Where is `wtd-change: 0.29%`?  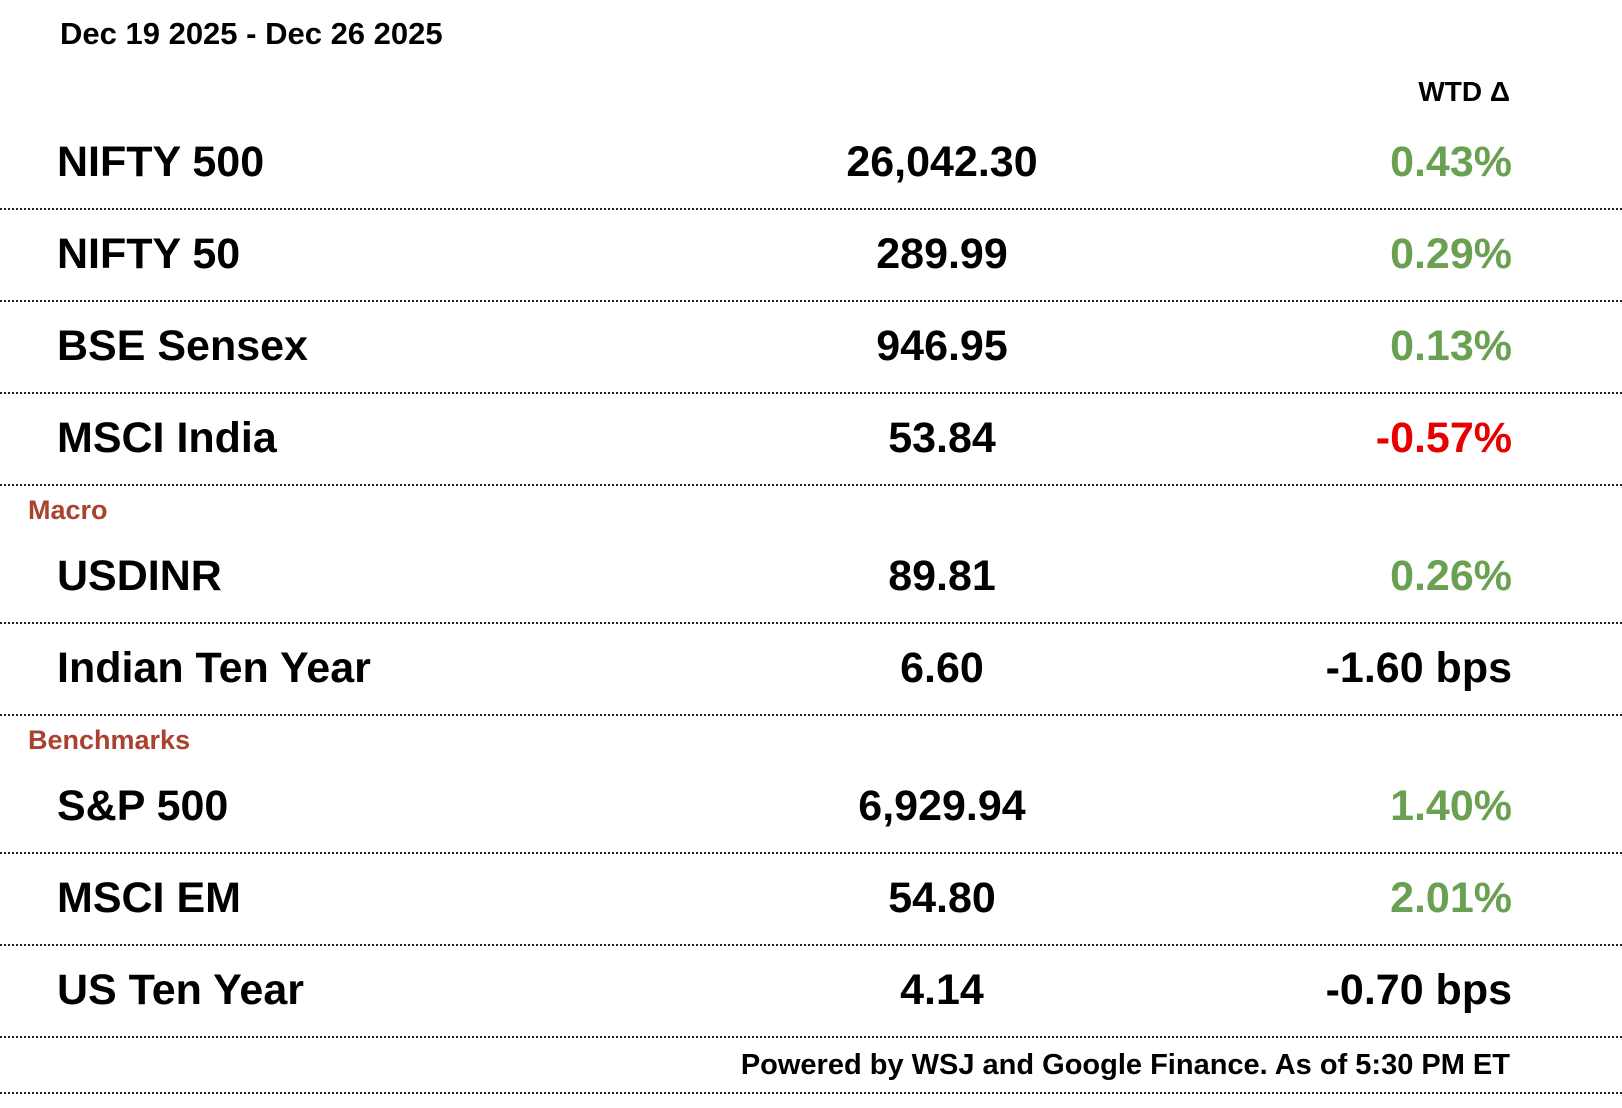
wtd-change: 0.29% is located at coordinates (1451, 254).